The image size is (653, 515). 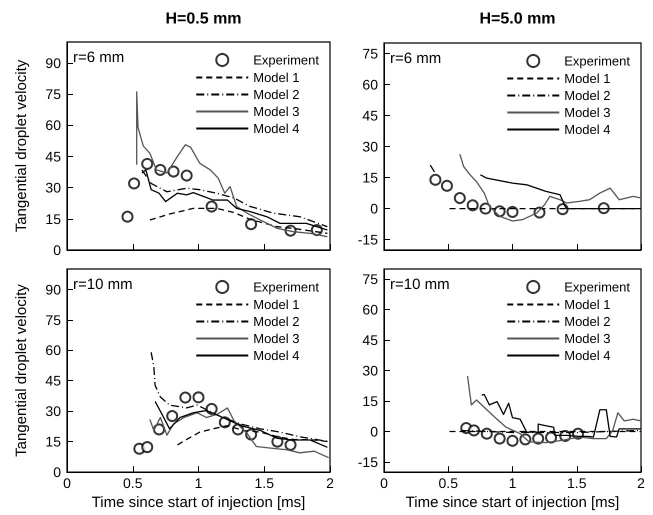 I want to click on chart-title: H=0.5 mm, so click(x=203, y=19).